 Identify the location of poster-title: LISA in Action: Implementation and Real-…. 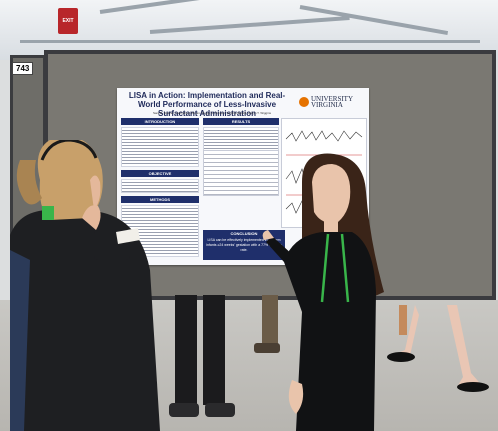
(207, 104).